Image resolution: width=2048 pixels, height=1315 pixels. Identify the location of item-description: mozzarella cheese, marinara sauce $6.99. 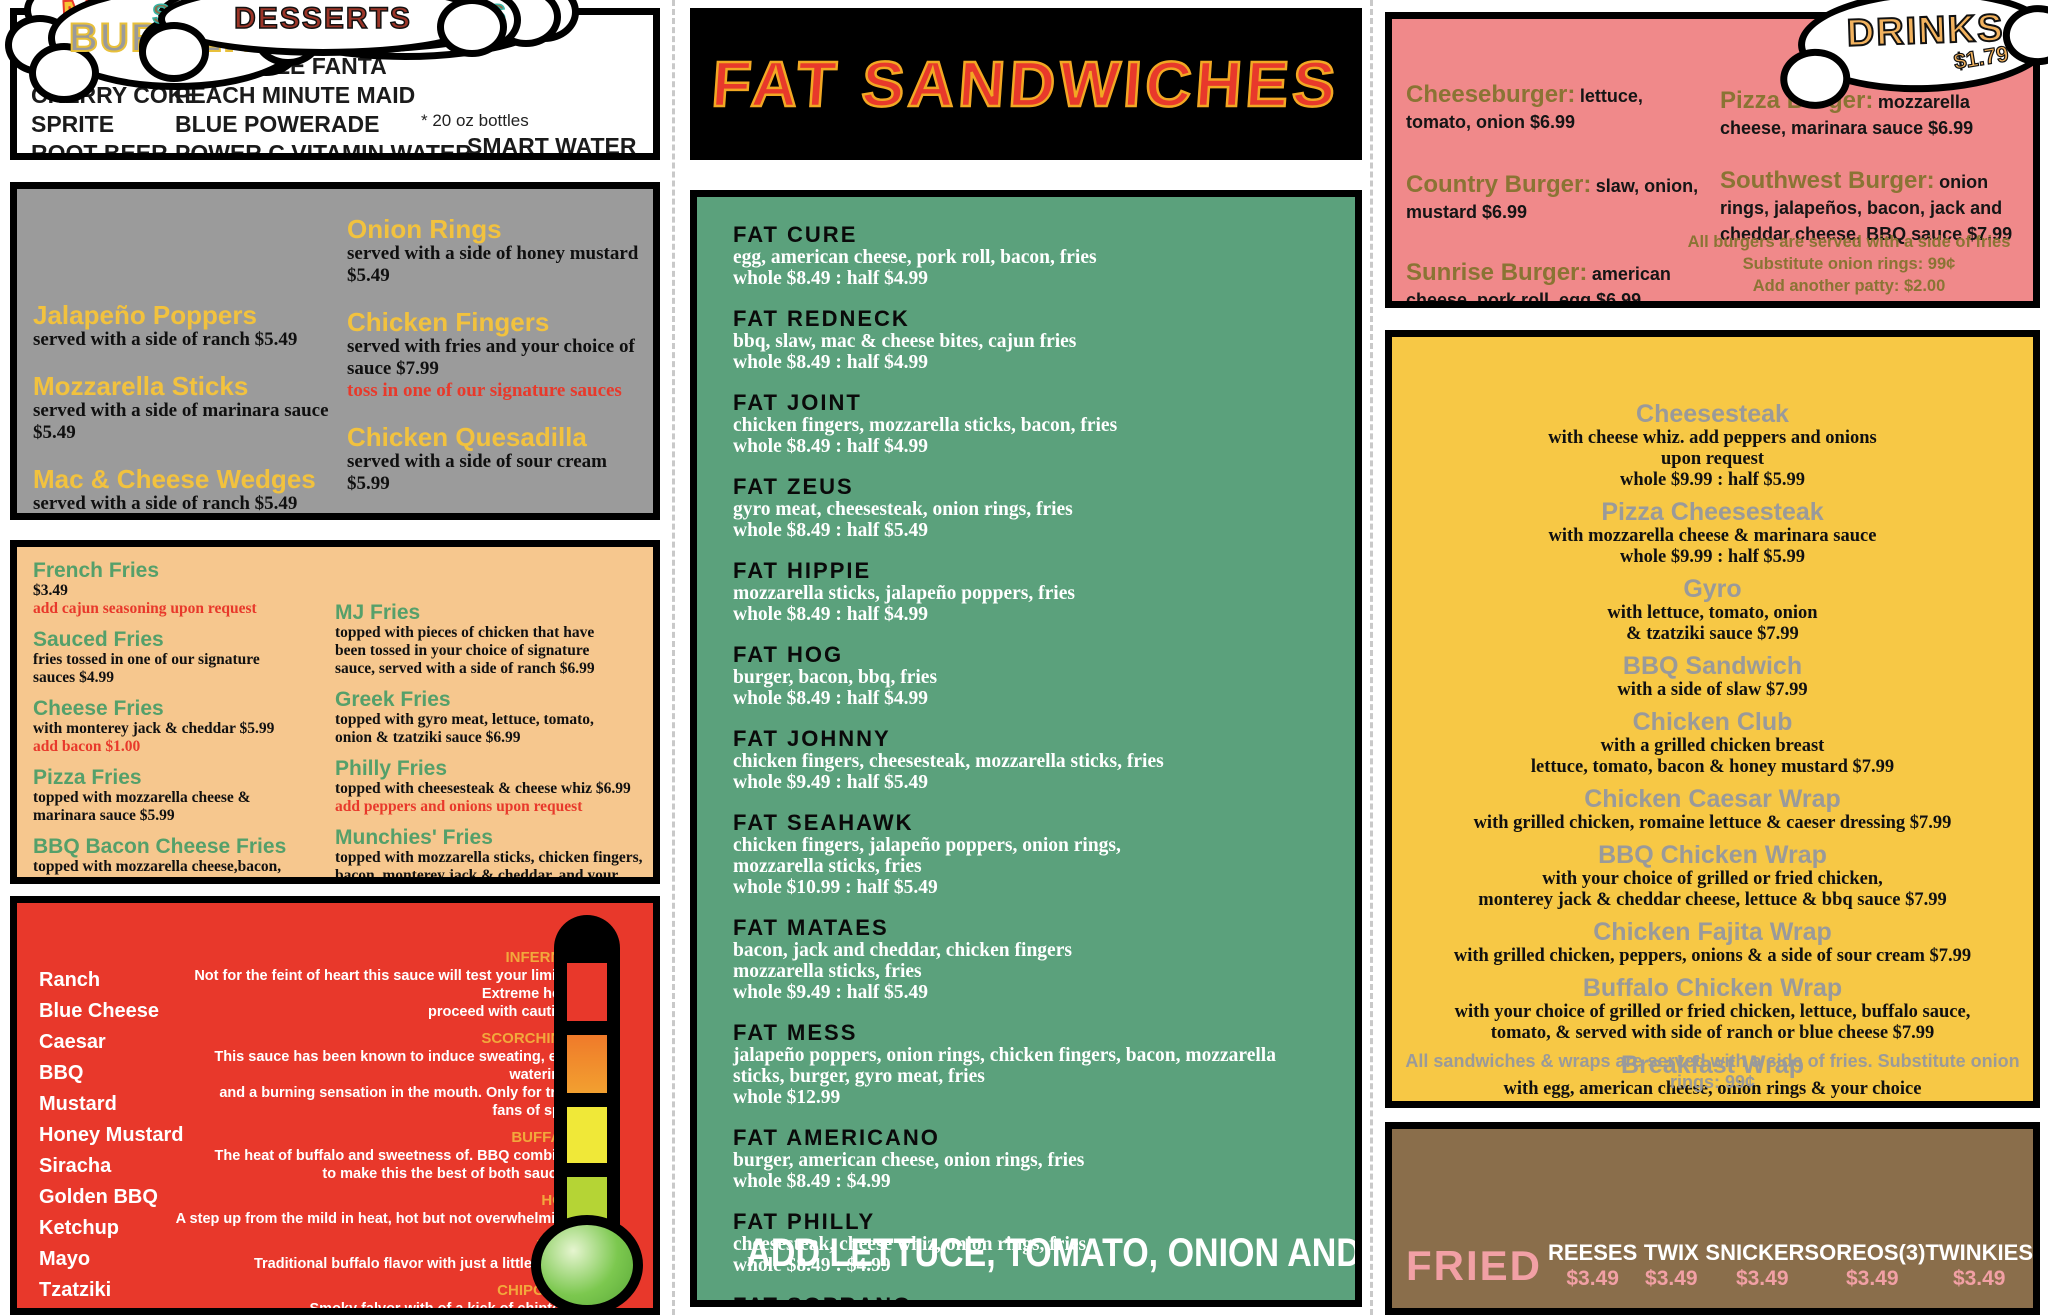
(1847, 115).